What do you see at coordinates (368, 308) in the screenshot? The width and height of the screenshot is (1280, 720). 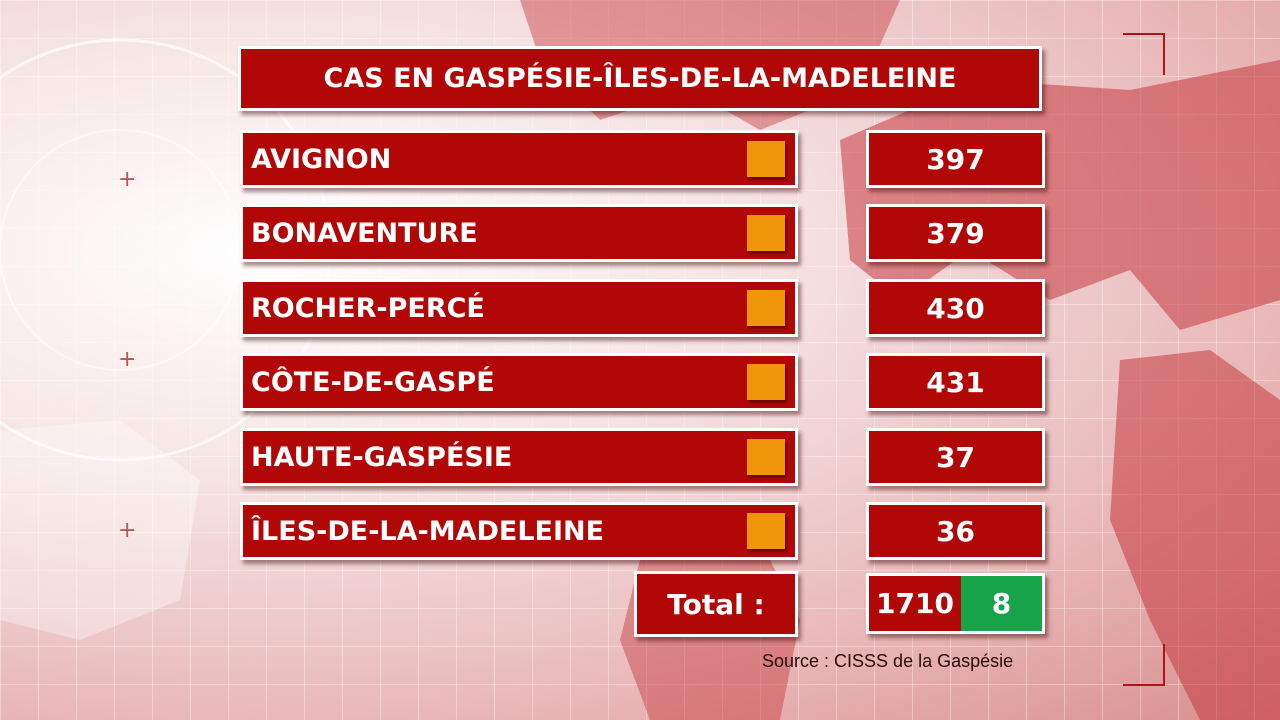 I see `region-name: ROCHER-PERCÉ` at bounding box center [368, 308].